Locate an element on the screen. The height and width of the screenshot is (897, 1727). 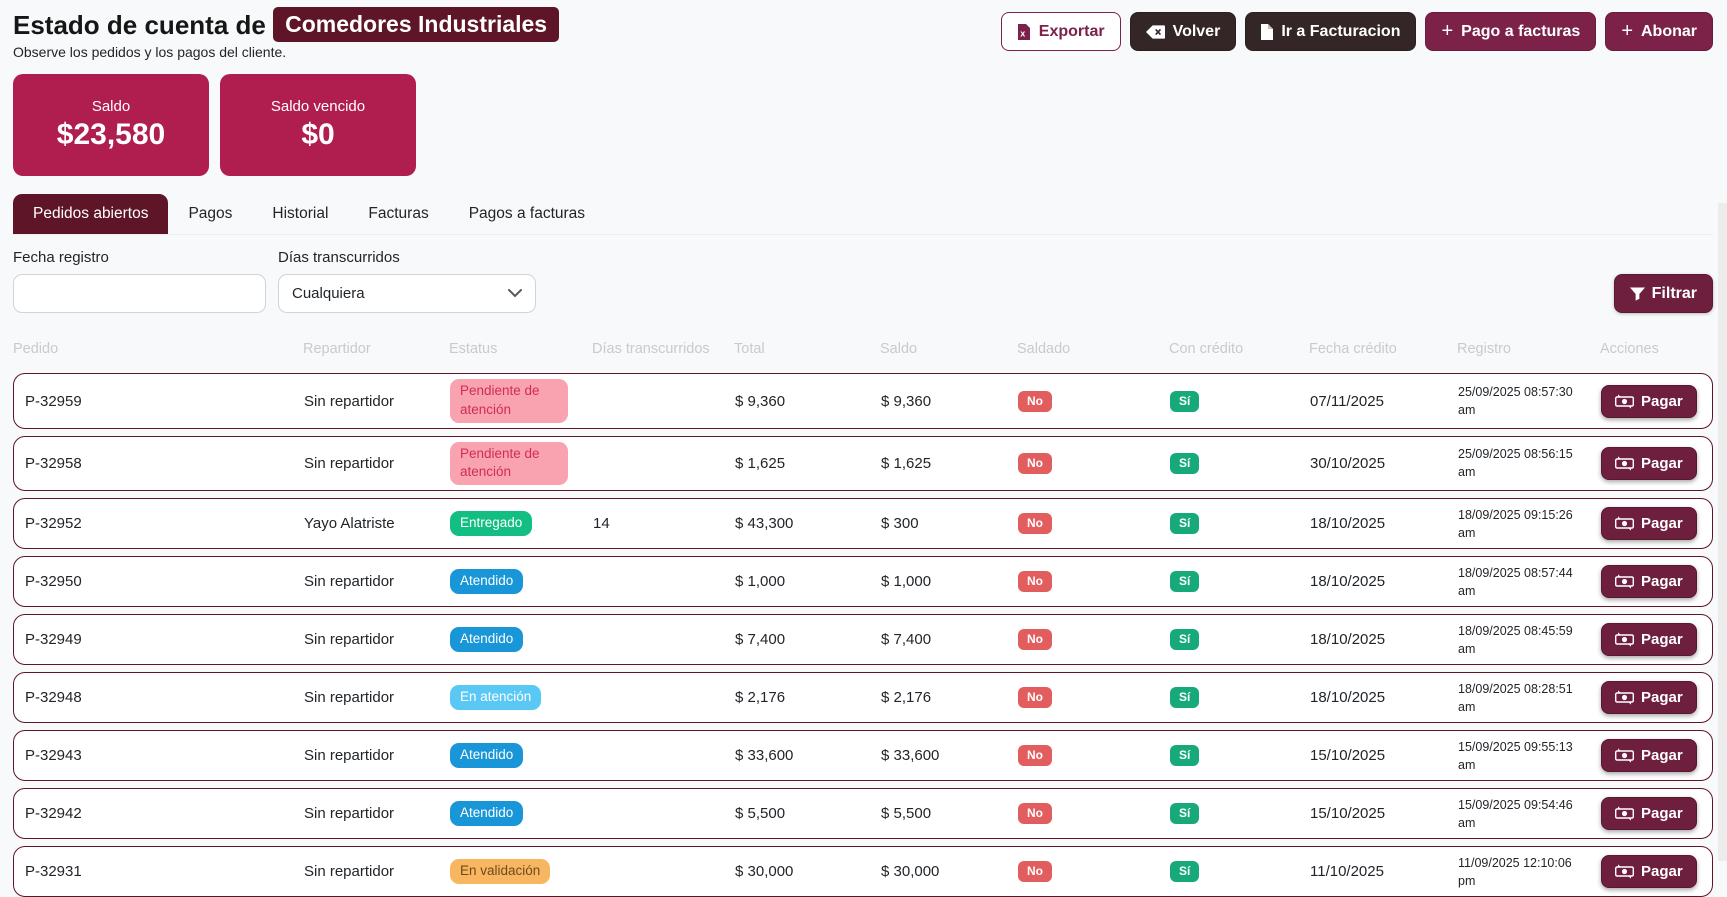
status-badge: Atendido is located at coordinates (487, 814).